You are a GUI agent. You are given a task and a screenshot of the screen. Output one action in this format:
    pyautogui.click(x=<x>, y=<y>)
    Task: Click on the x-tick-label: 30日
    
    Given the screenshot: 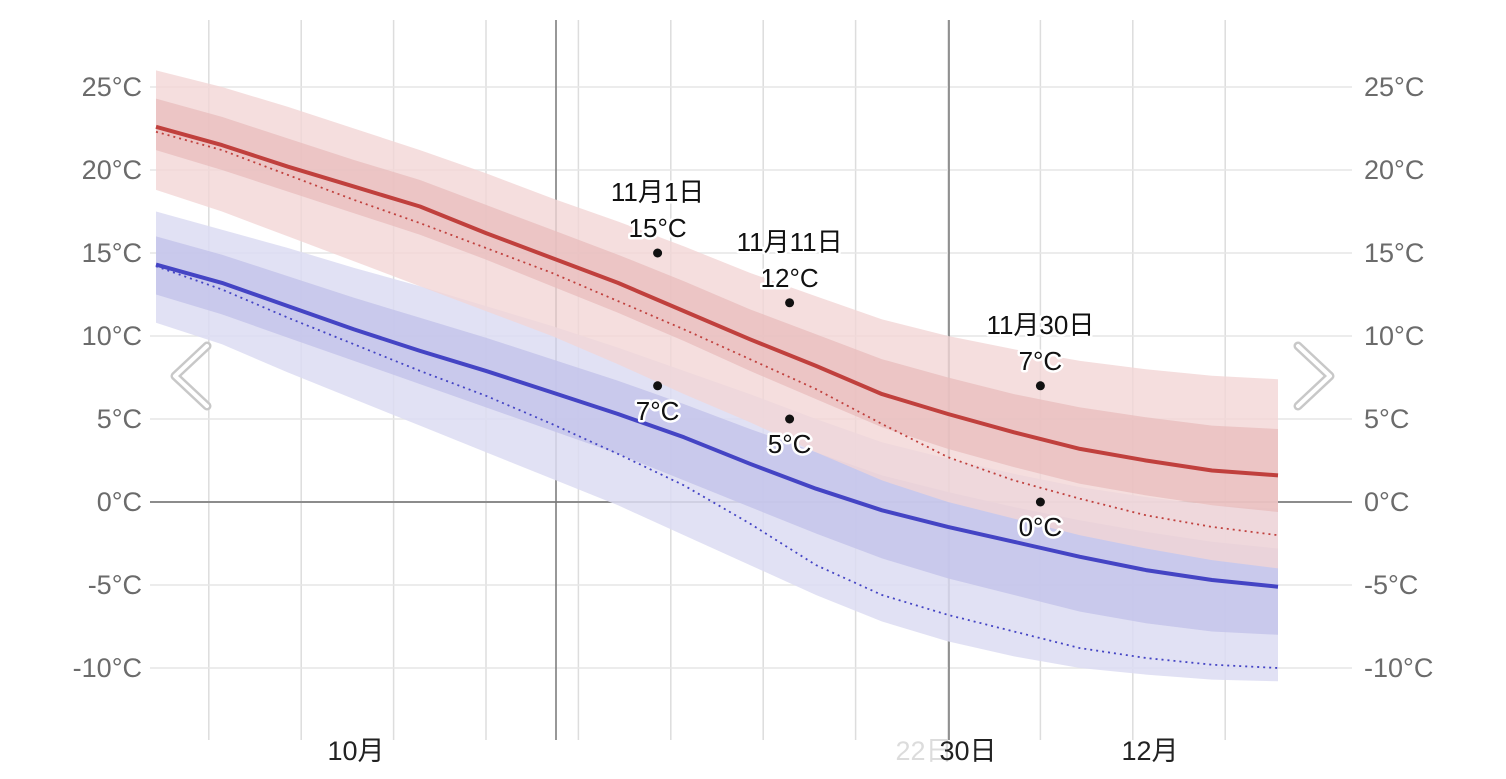 What is the action you would take?
    pyautogui.click(x=967, y=751)
    